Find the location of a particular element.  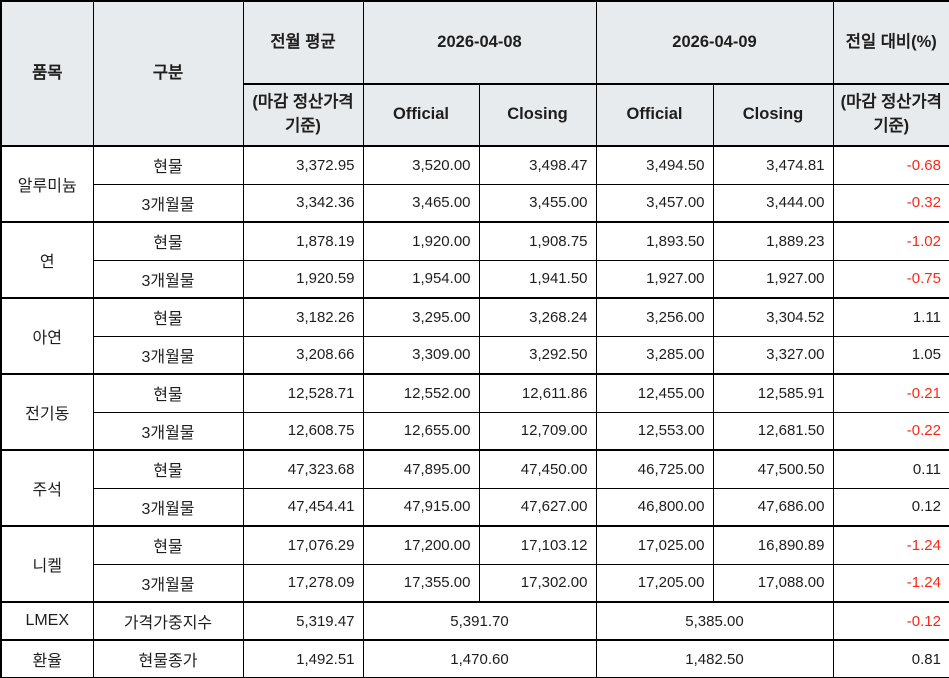

value-cell: 12,655.00 is located at coordinates (421, 431).